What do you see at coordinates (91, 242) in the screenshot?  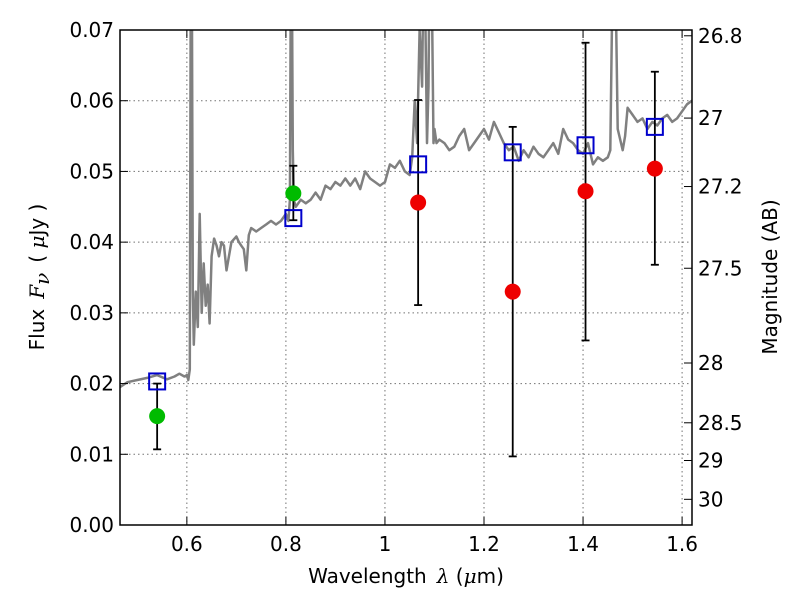 I see `y-tick-label: 0.04` at bounding box center [91, 242].